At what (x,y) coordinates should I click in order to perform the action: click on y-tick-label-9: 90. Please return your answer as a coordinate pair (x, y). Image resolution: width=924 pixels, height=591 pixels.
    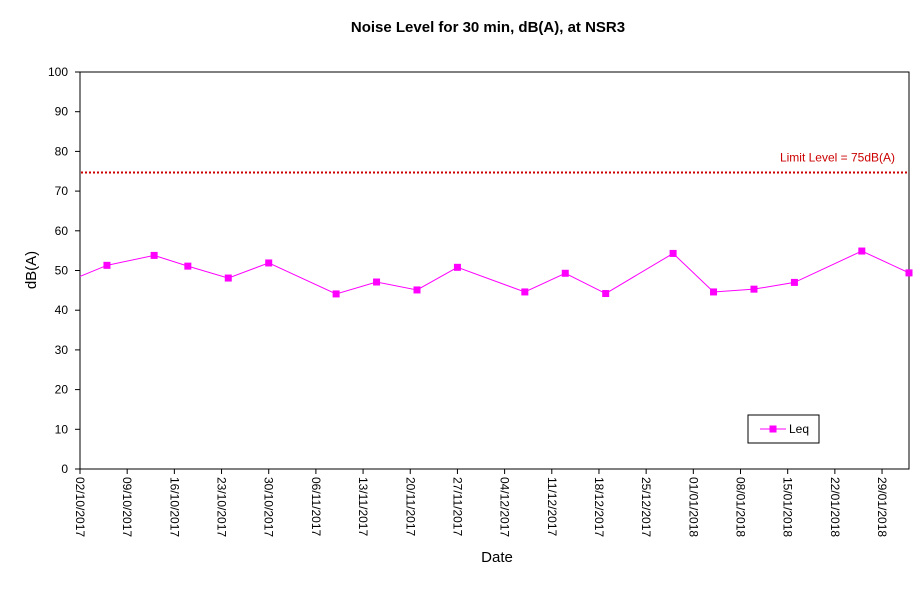
    Looking at the image, I should click on (62, 112).